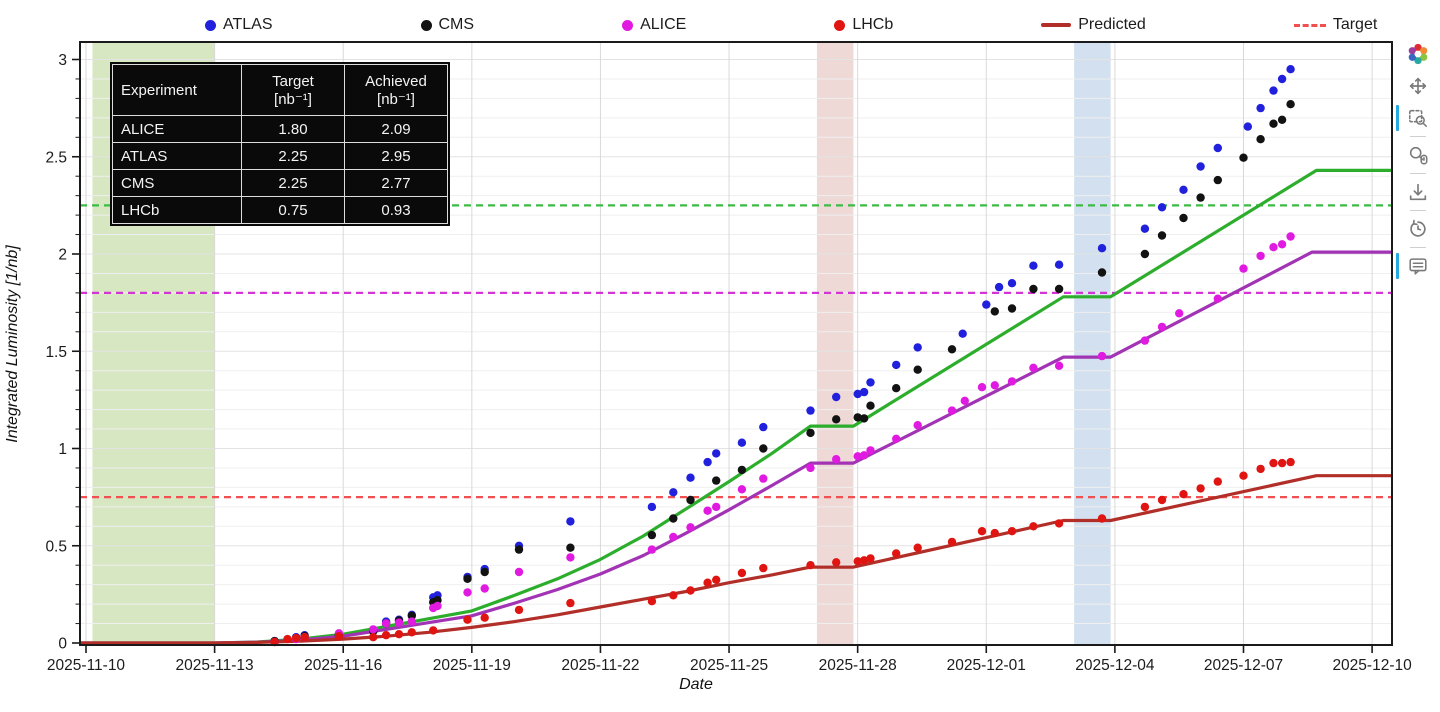  Describe the element at coordinates (447, 25) in the screenshot. I see `legend-item-cms: CMS` at that location.